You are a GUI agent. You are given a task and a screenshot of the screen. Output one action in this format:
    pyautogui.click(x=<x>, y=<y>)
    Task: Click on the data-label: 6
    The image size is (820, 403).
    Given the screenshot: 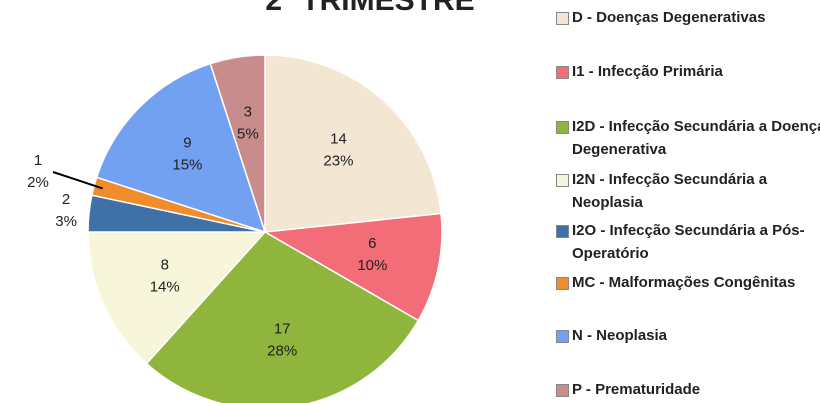 What is the action you would take?
    pyautogui.click(x=372, y=243)
    